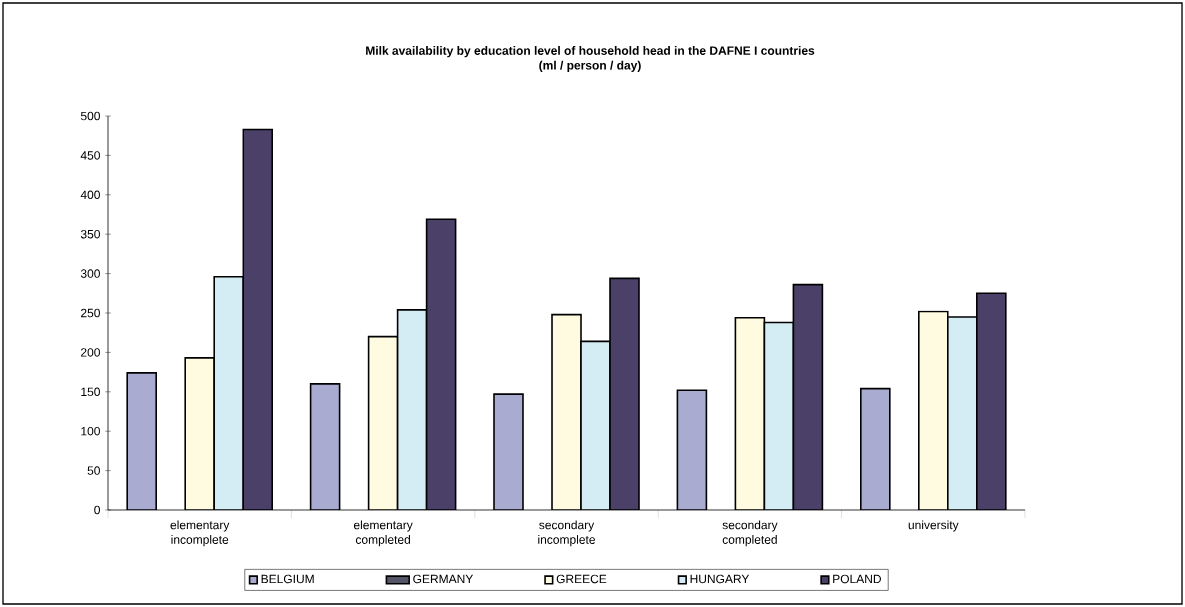 This screenshot has width=1185, height=607. I want to click on x-tick-label: secondary incomplete, so click(566, 533).